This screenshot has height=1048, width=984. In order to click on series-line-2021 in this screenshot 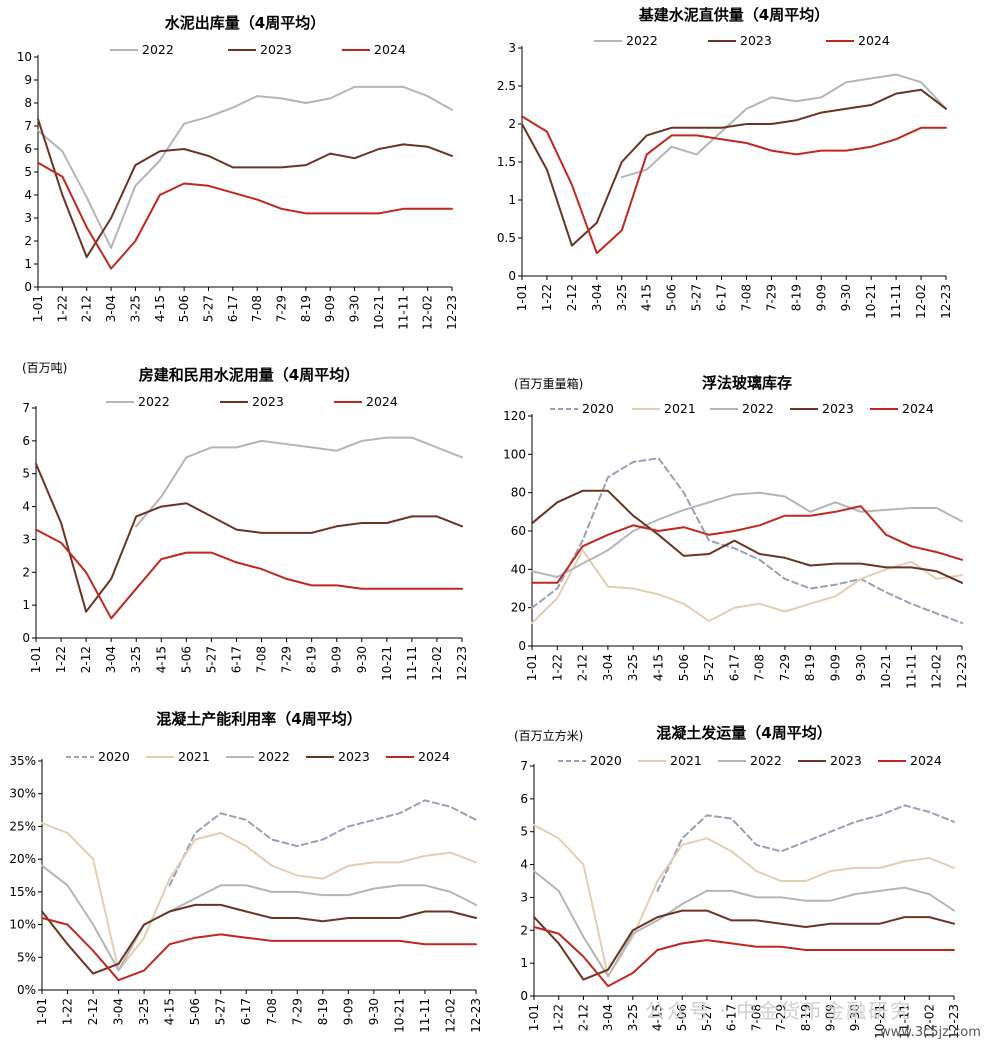, I will do `click(747, 586)`.